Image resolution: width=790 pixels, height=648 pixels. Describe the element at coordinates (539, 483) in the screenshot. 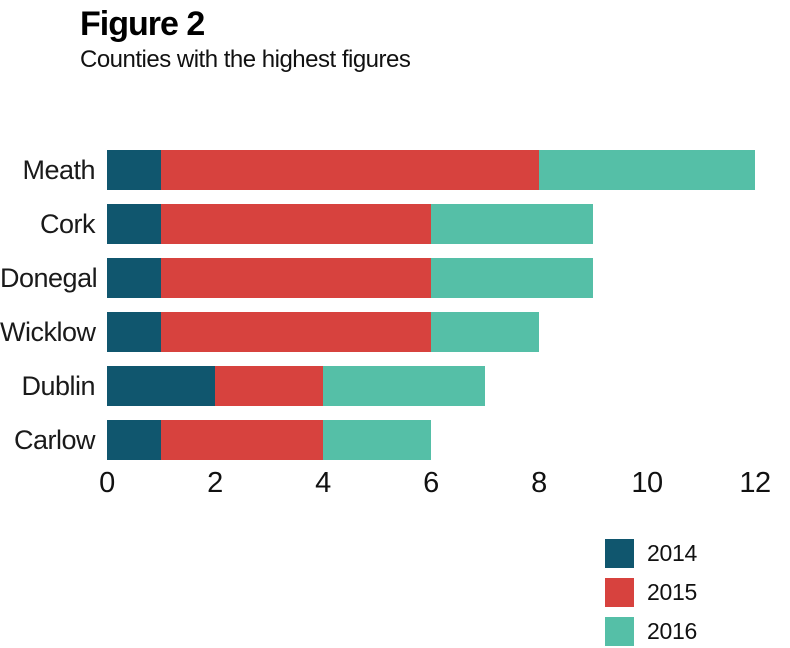

I see `x-tick-label: 8` at that location.